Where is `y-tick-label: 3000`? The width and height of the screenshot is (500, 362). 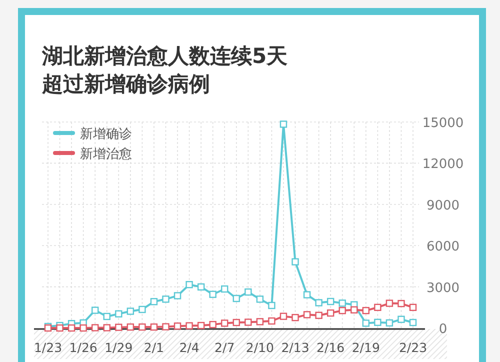 y-tick-label: 3000 is located at coordinates (443, 288).